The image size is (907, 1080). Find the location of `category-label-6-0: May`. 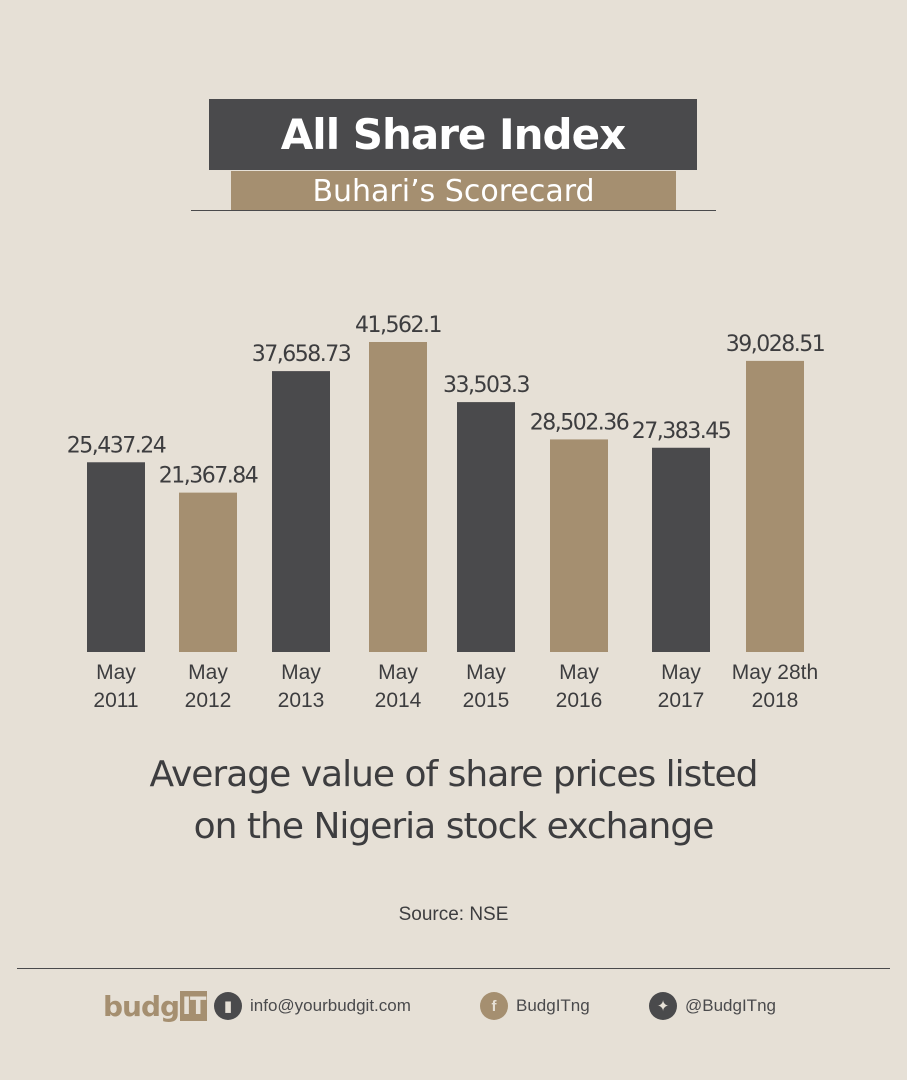

category-label-6-0: May is located at coordinates (681, 672).